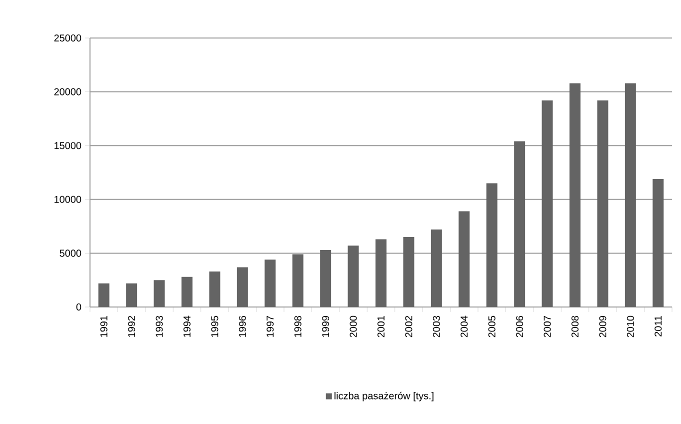  What do you see at coordinates (79, 307) in the screenshot?
I see `y-tick-label: 0` at bounding box center [79, 307].